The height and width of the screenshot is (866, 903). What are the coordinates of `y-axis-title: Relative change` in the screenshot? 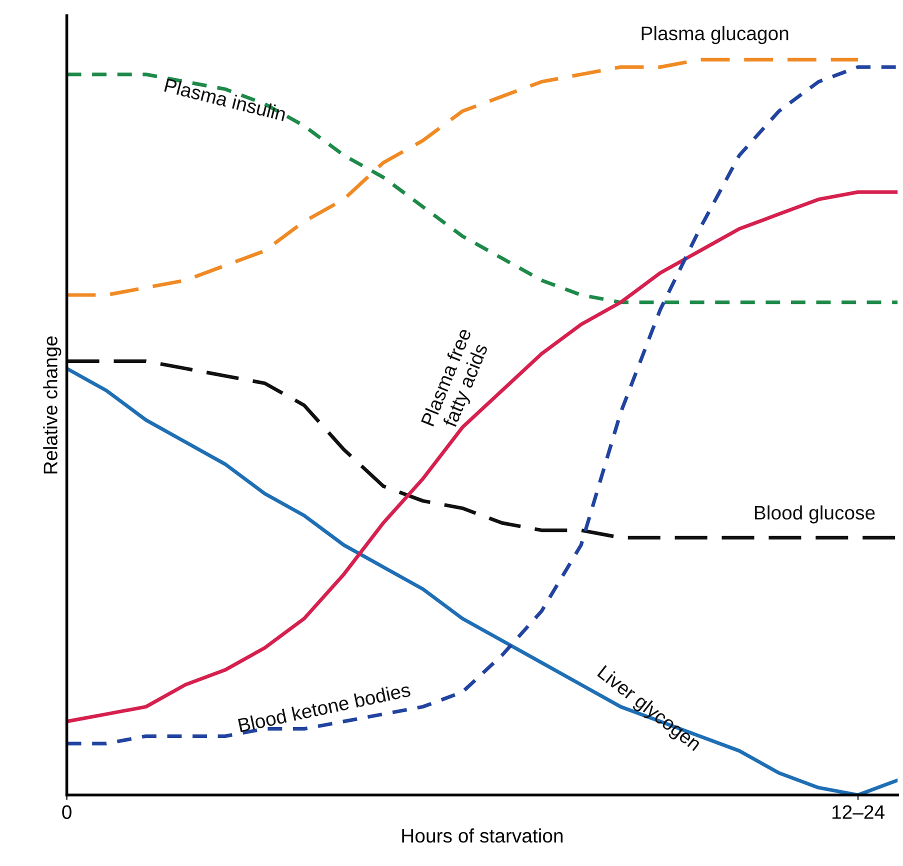 It's located at (52, 405).